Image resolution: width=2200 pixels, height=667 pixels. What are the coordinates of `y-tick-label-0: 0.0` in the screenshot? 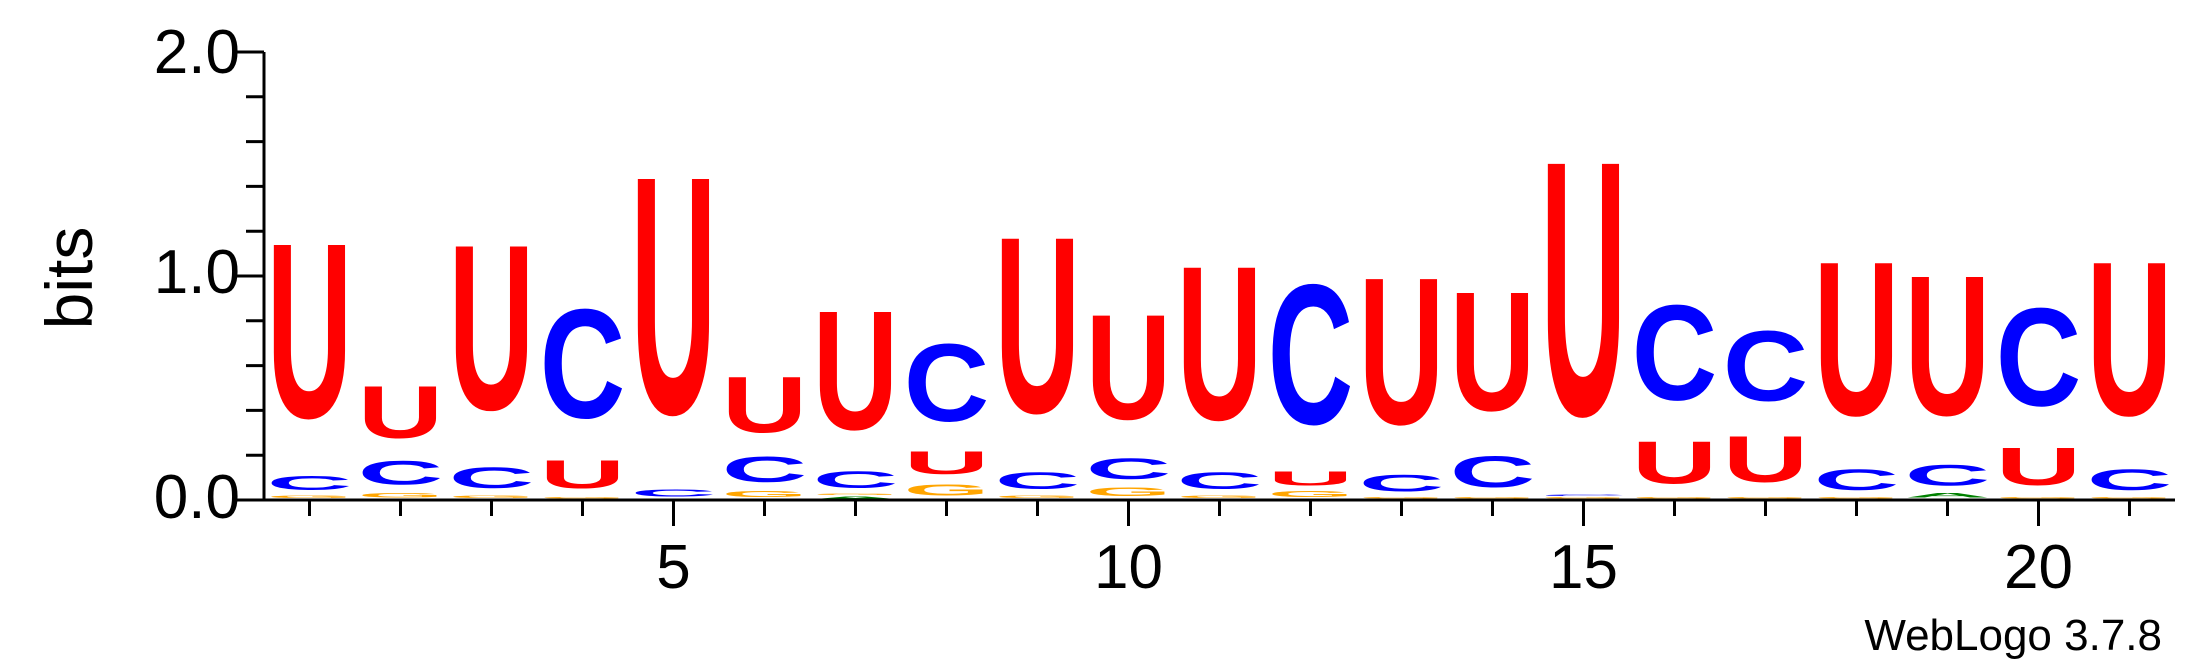 It's located at (197, 497).